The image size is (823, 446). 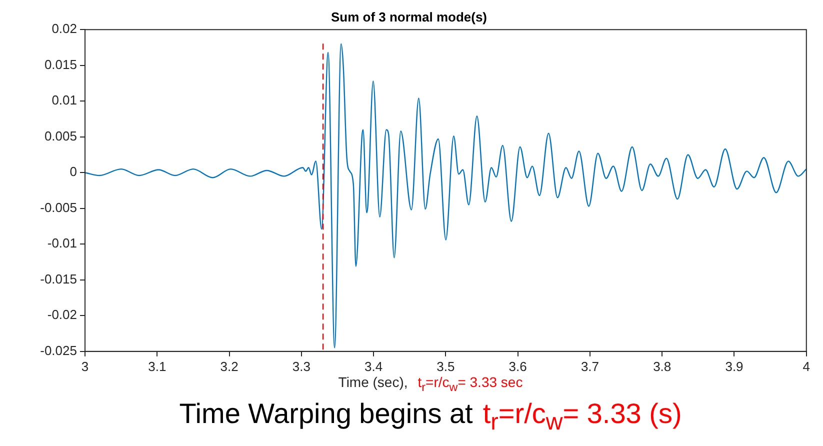 I want to click on ref-line-label: t$_{r}$=r/c$_{w}$= 3.33 sec, so click(x=470, y=384).